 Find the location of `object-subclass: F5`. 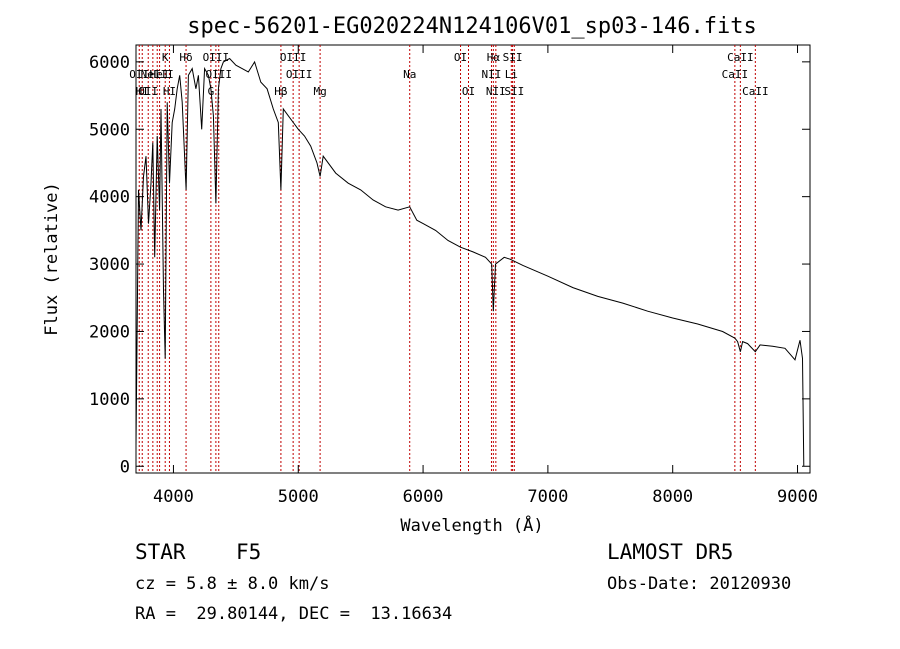

object-subclass: F5 is located at coordinates (249, 552).